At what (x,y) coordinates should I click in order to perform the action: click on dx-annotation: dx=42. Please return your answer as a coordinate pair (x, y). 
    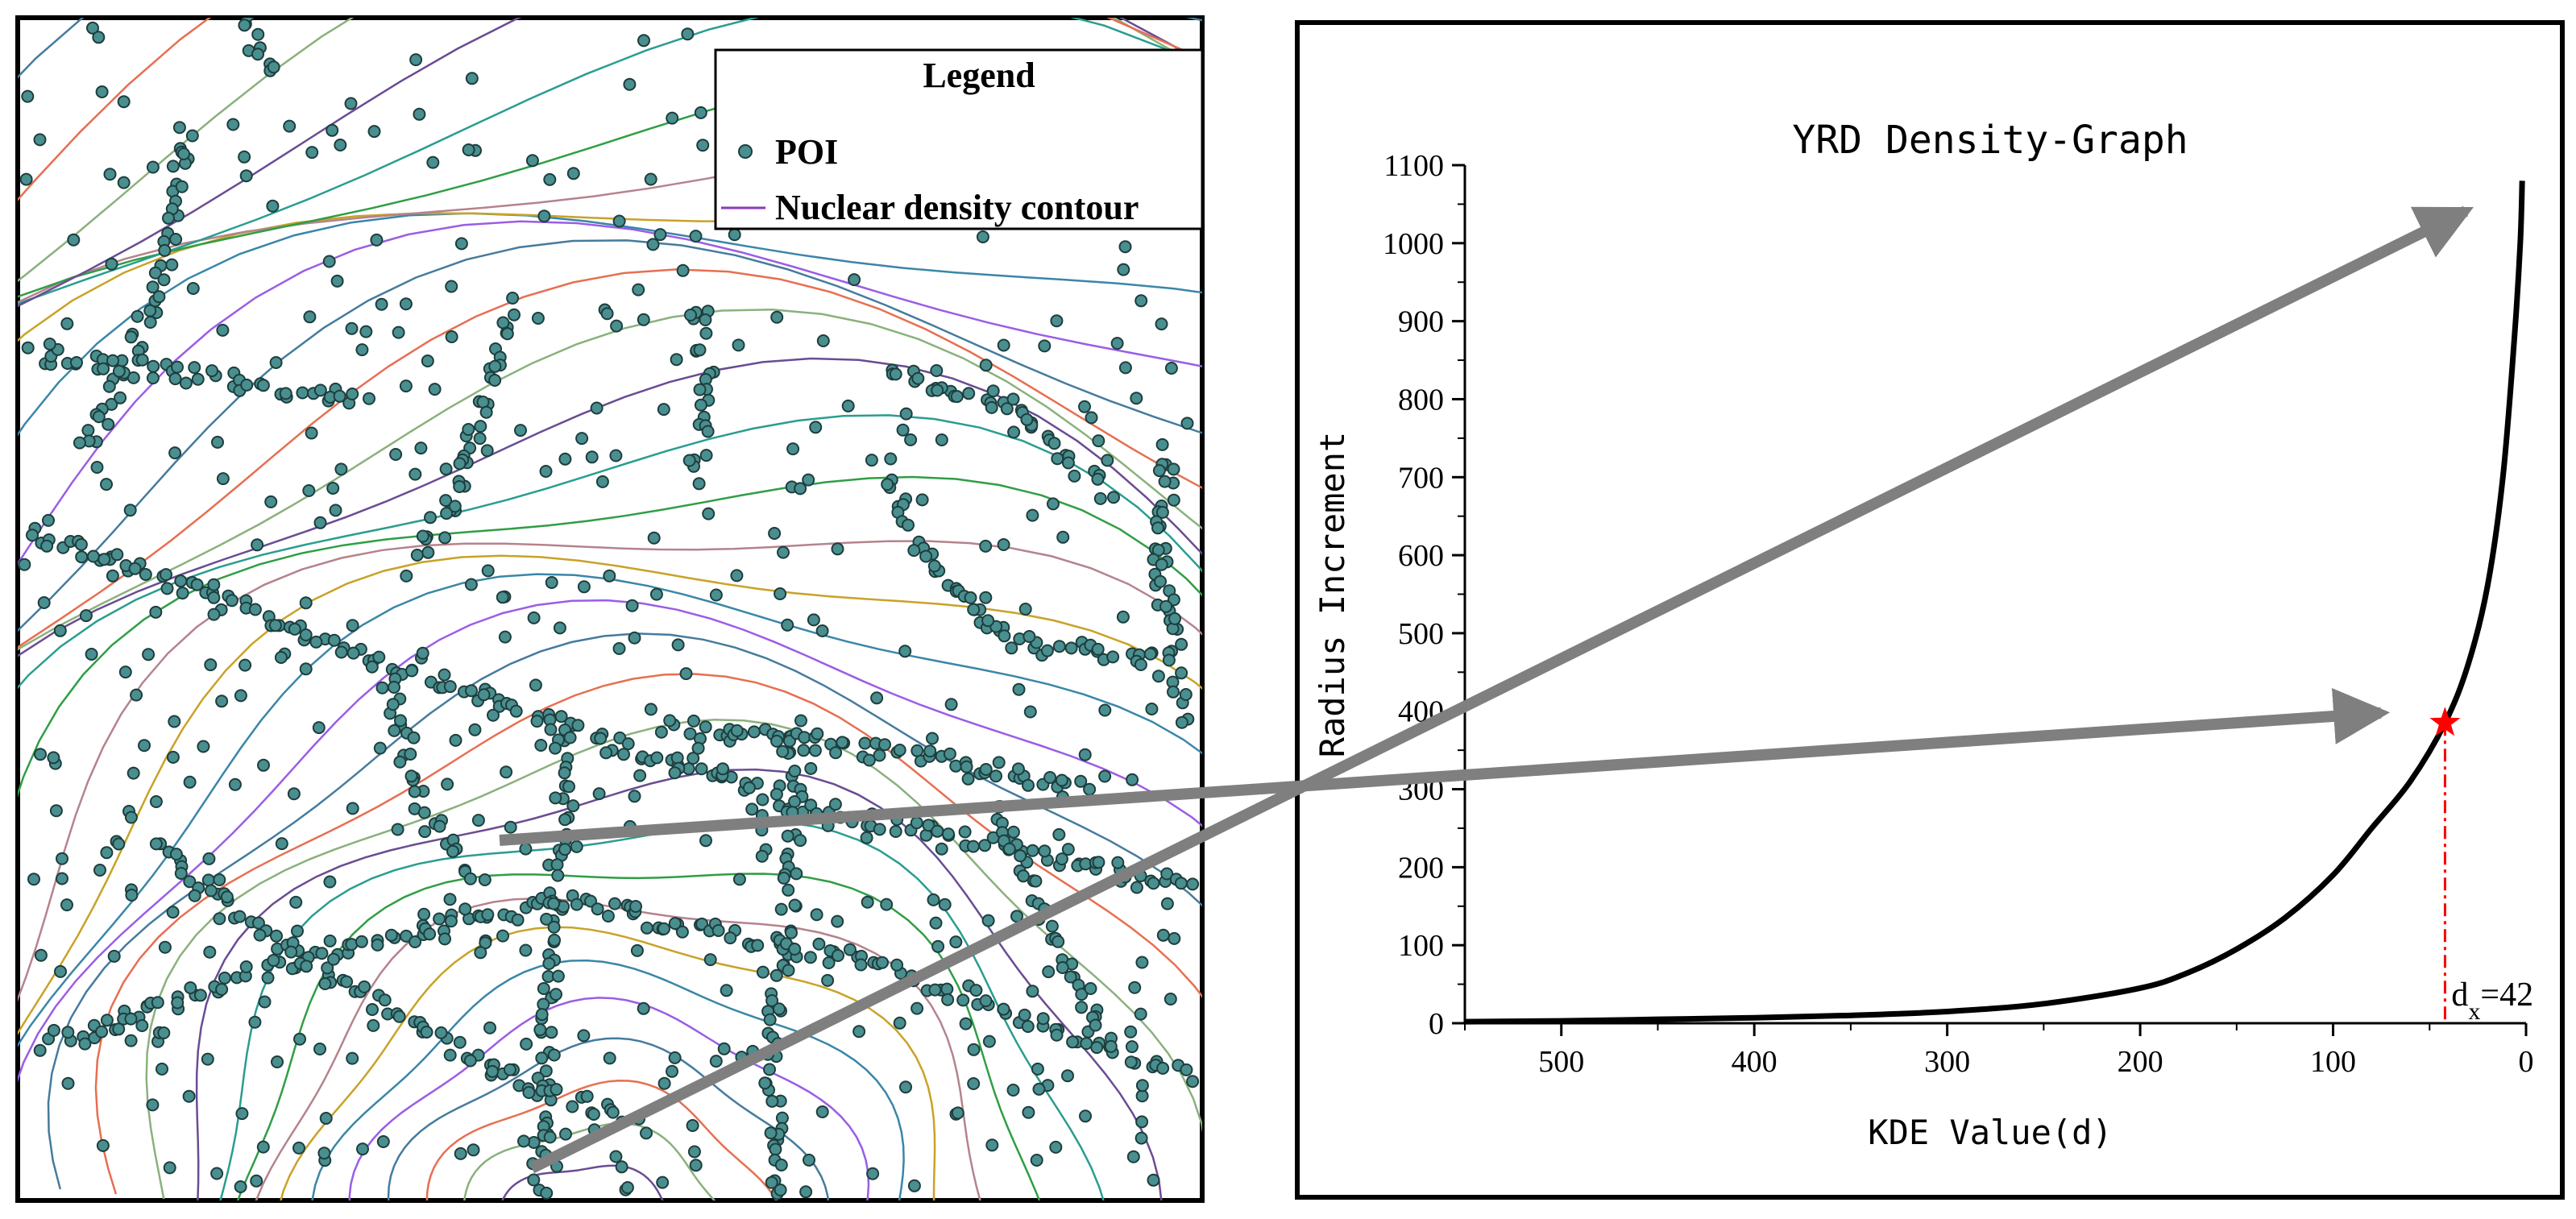
    Looking at the image, I should click on (2492, 1001).